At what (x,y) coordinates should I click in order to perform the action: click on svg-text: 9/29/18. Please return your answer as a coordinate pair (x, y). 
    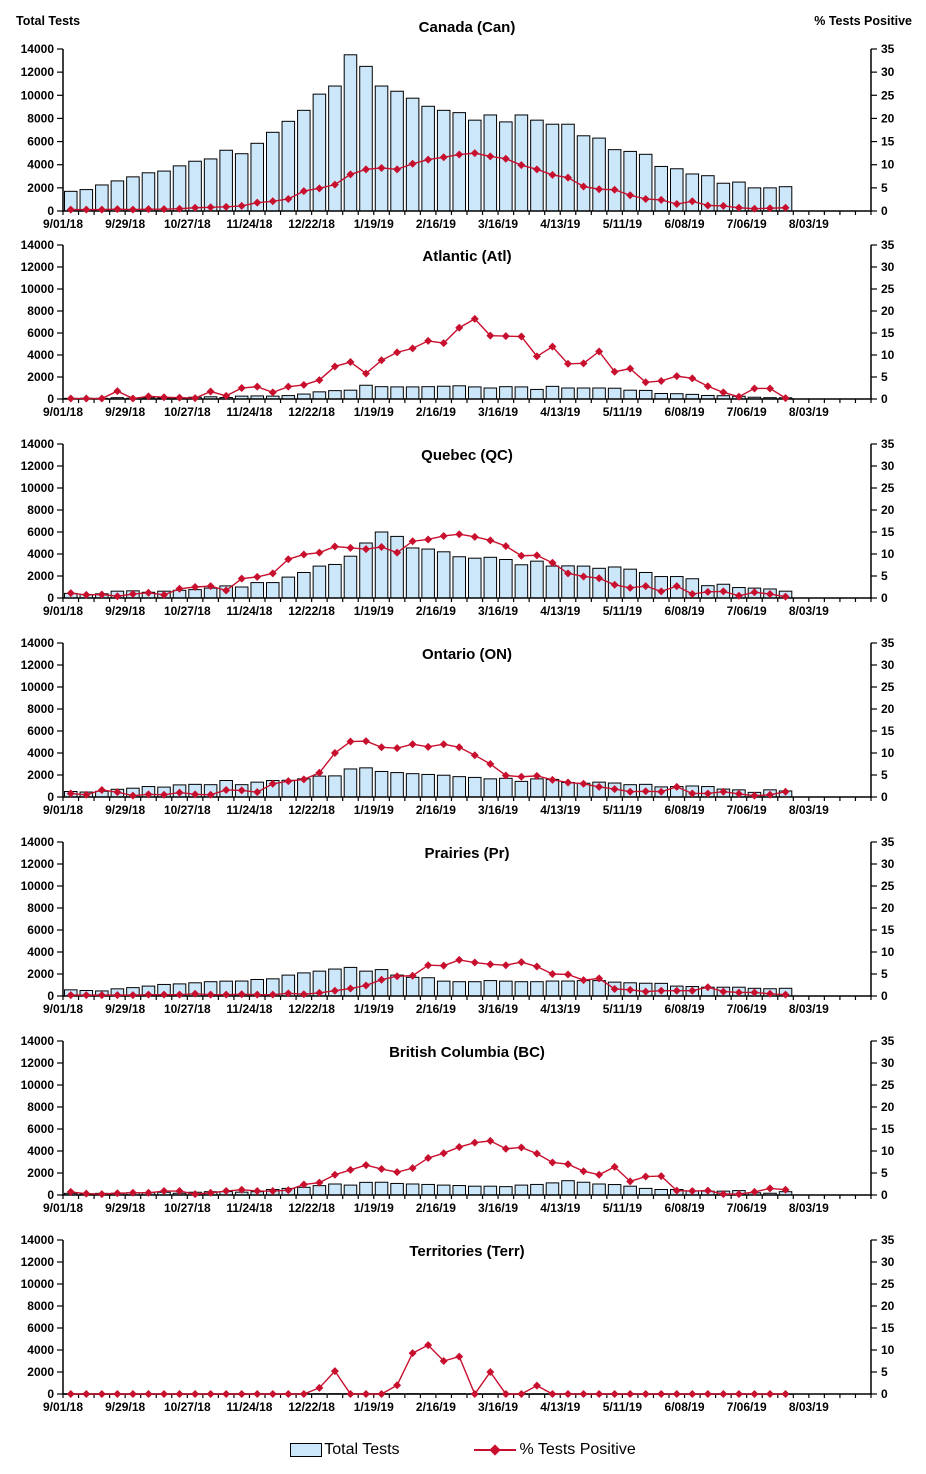
    Looking at the image, I should click on (125, 1009).